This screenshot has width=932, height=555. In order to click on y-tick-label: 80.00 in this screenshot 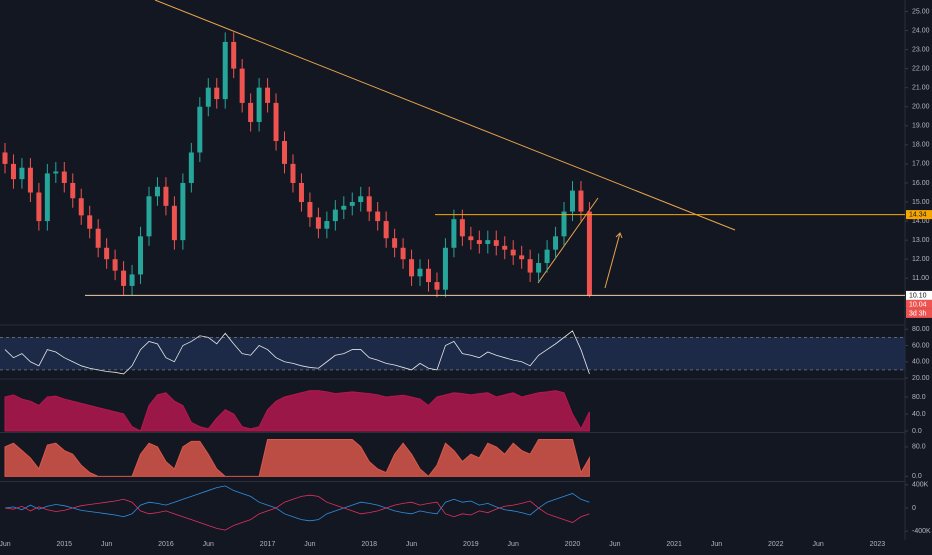, I will do `click(921, 329)`.